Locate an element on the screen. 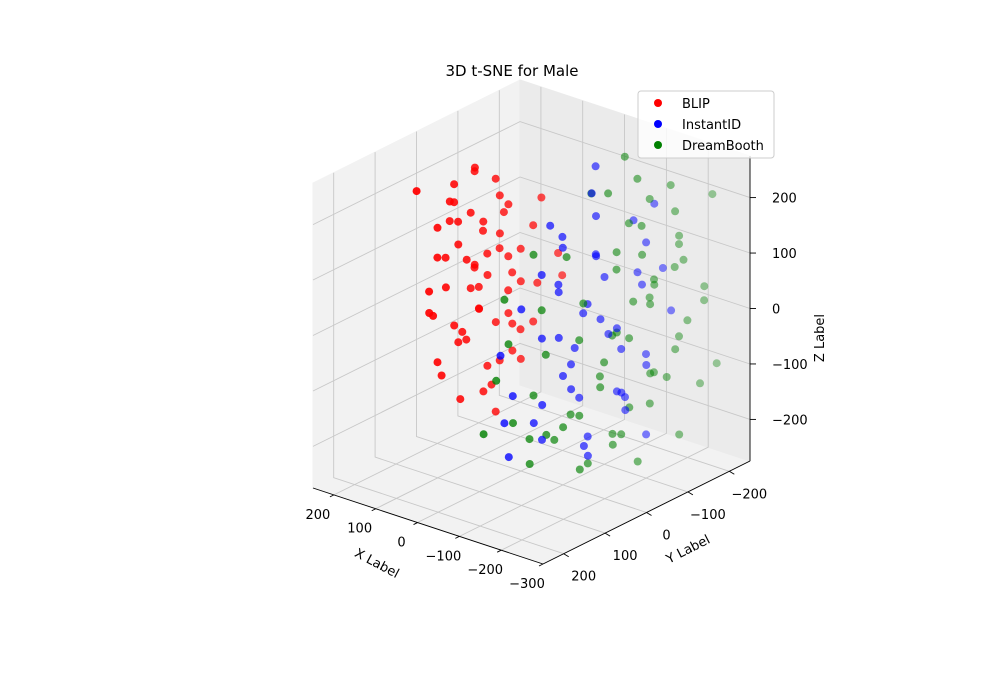 This screenshot has height=700, width=1000. y-tick-label: 100 is located at coordinates (625, 556).